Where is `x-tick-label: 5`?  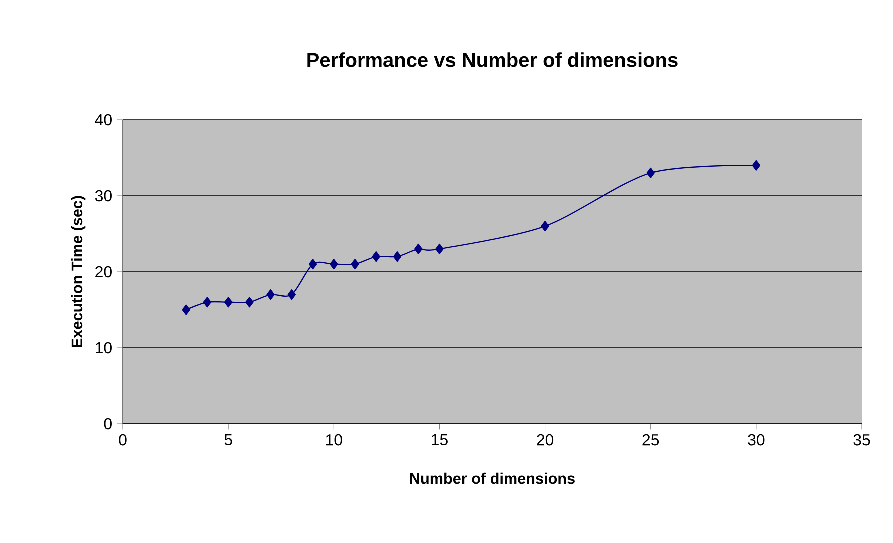 x-tick-label: 5 is located at coordinates (228, 440).